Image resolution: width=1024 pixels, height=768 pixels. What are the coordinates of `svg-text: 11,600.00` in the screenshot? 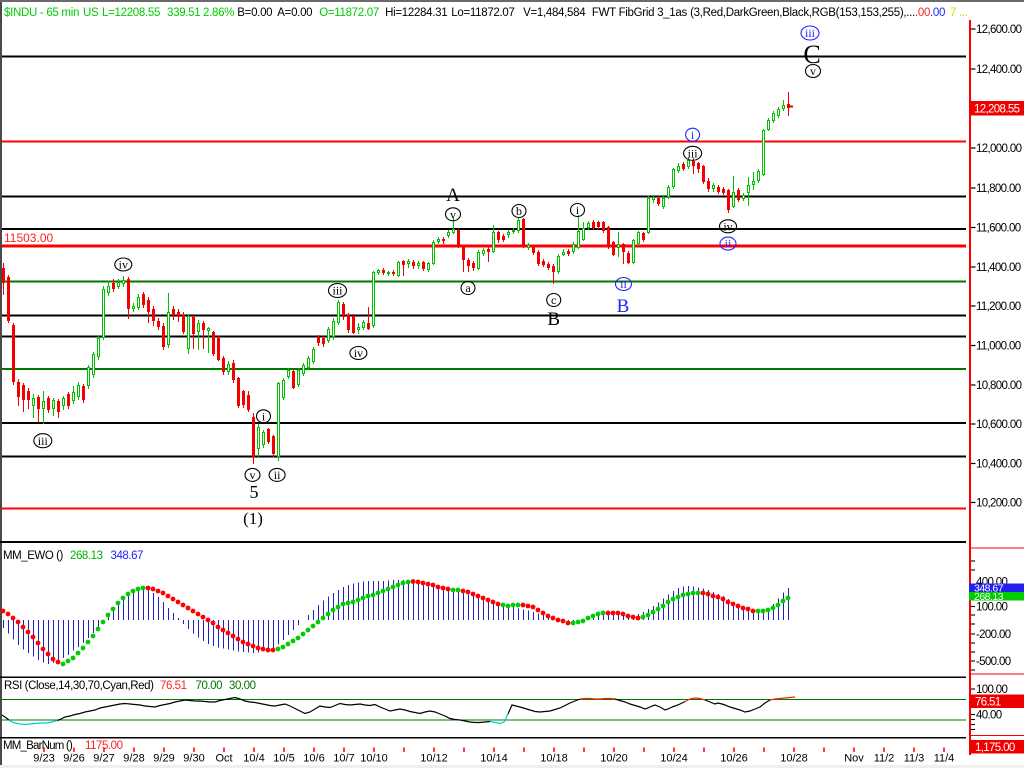 It's located at (998, 229).